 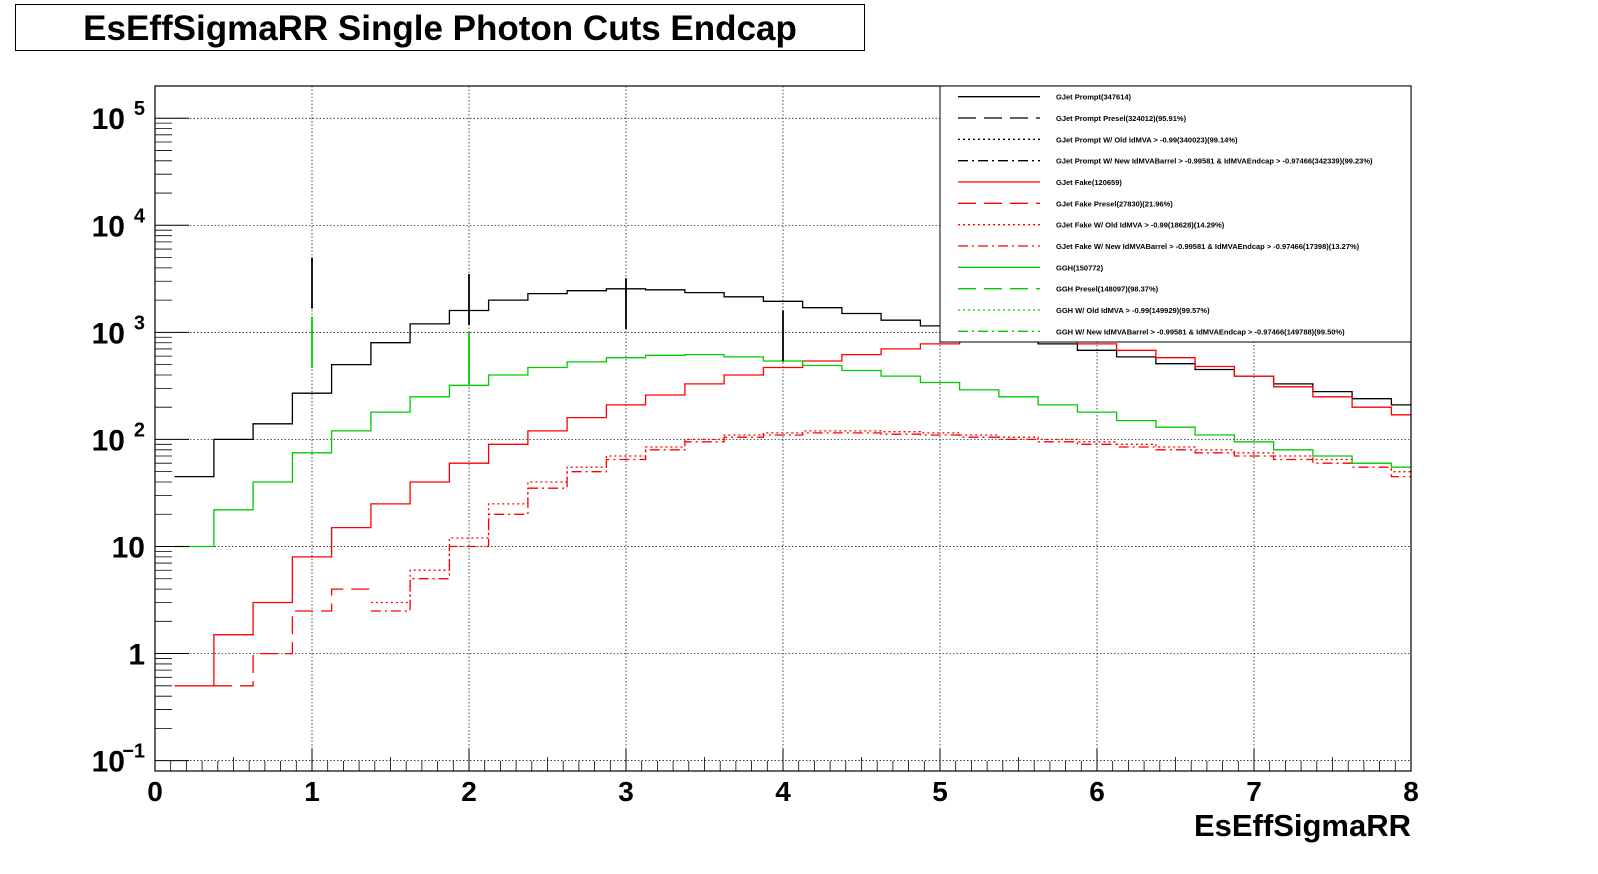 What do you see at coordinates (1094, 97) in the screenshot?
I see `legend-label: GJet Prompt(347614)` at bounding box center [1094, 97].